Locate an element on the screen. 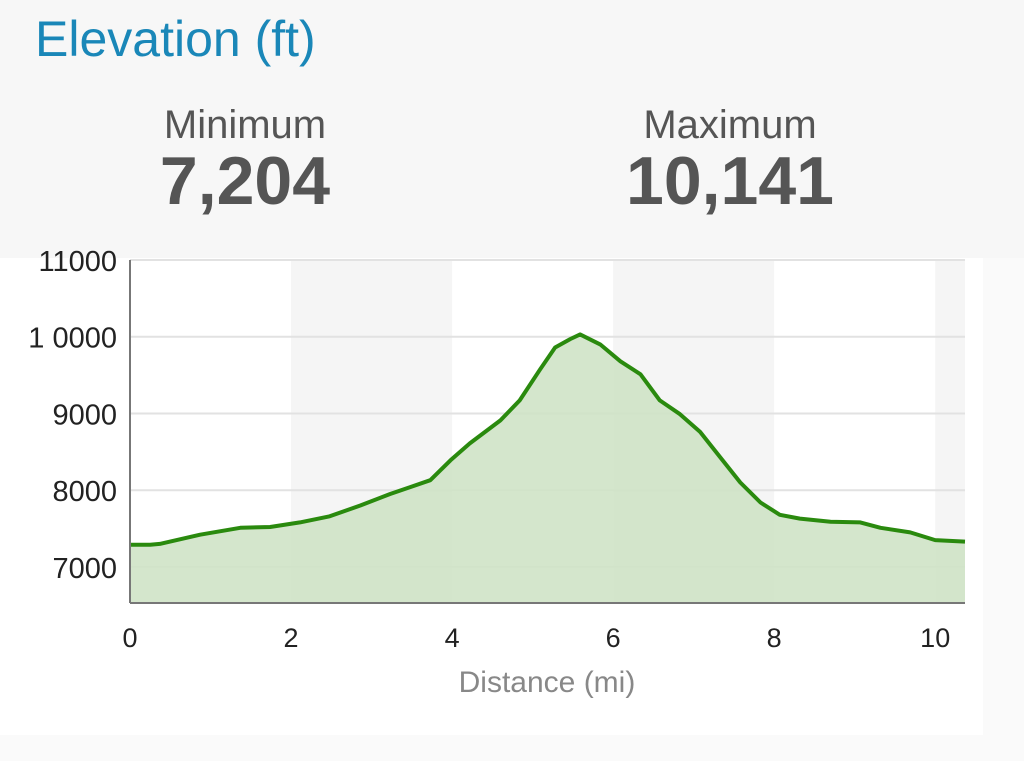 The width and height of the screenshot is (1024, 761). y-tick-label: 1 0000 is located at coordinates (72, 339).